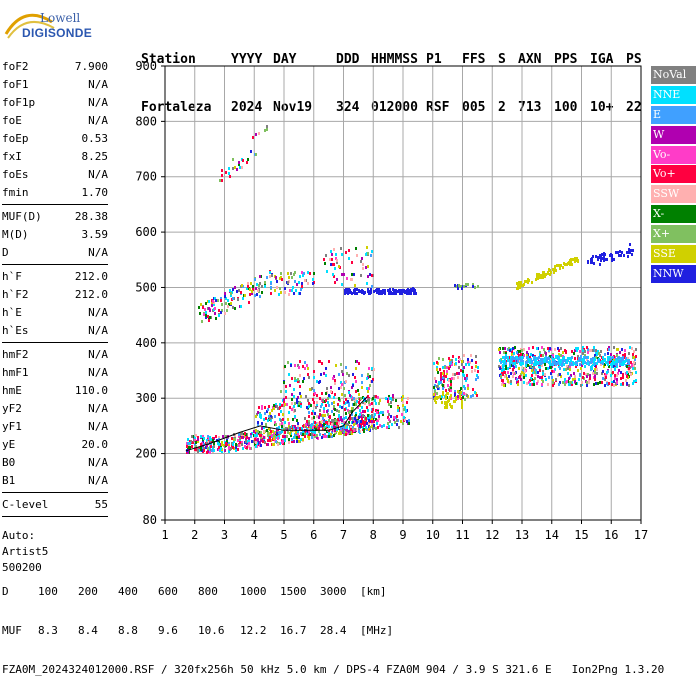 The height and width of the screenshot is (689, 700). What do you see at coordinates (566, 59) in the screenshot?
I see `header-label-9: PPS` at bounding box center [566, 59].